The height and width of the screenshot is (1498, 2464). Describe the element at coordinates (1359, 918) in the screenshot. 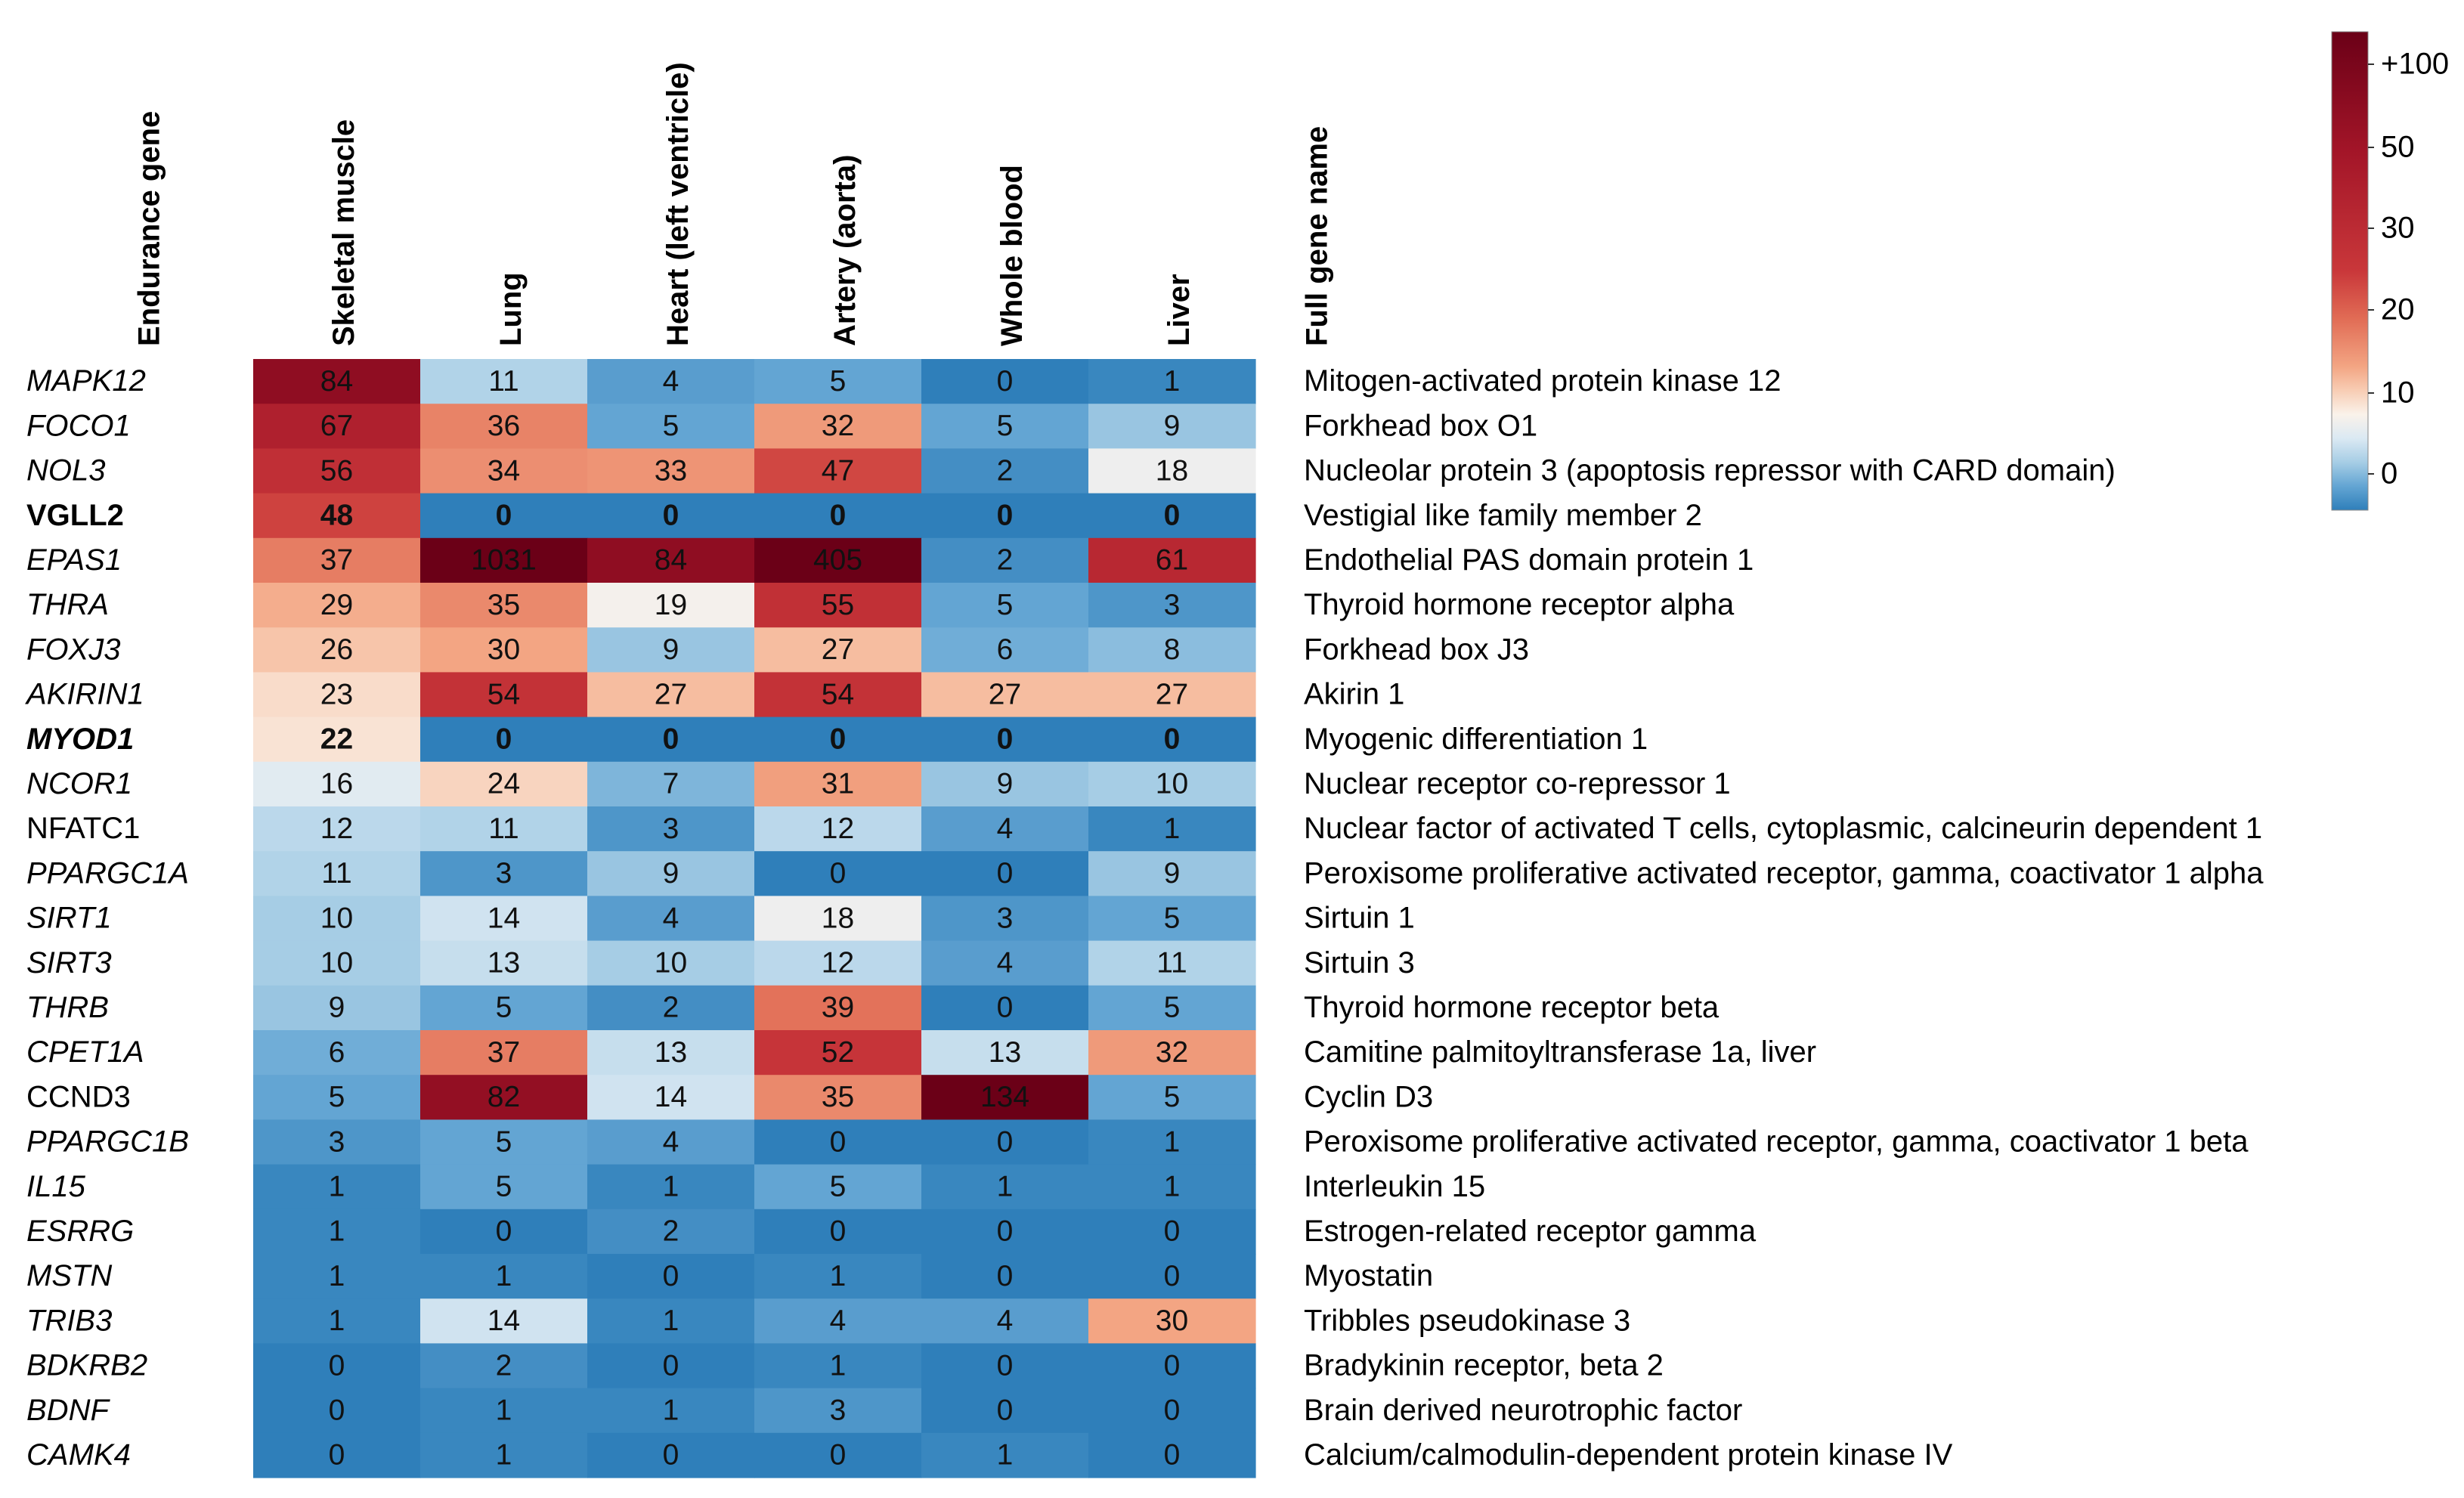

I see `full-gene-name-label: Sirtuin 1` at that location.